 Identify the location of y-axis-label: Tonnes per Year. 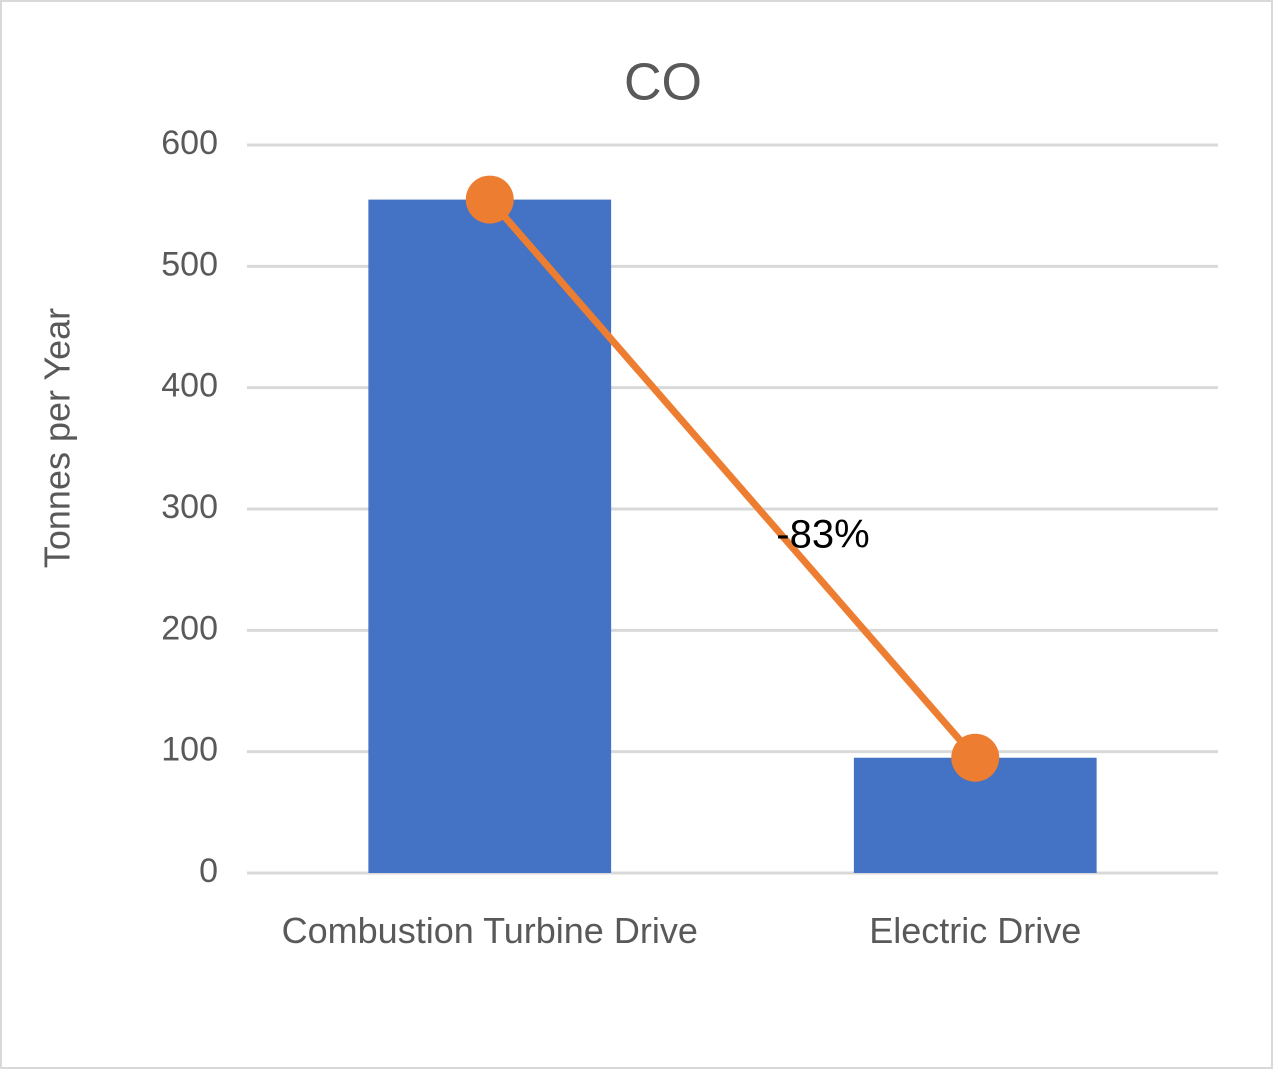
(57, 438).